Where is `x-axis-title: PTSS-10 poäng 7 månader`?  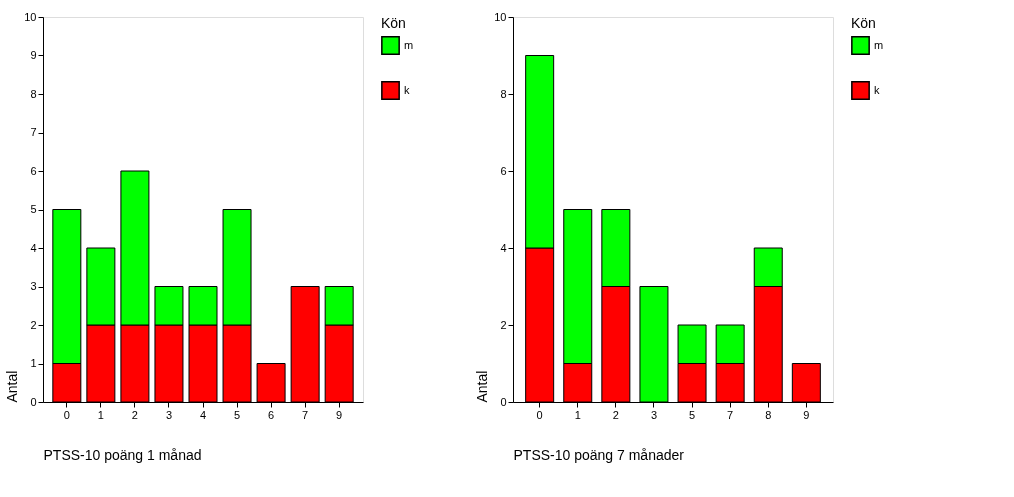
x-axis-title: PTSS-10 poäng 7 månader is located at coordinates (599, 454).